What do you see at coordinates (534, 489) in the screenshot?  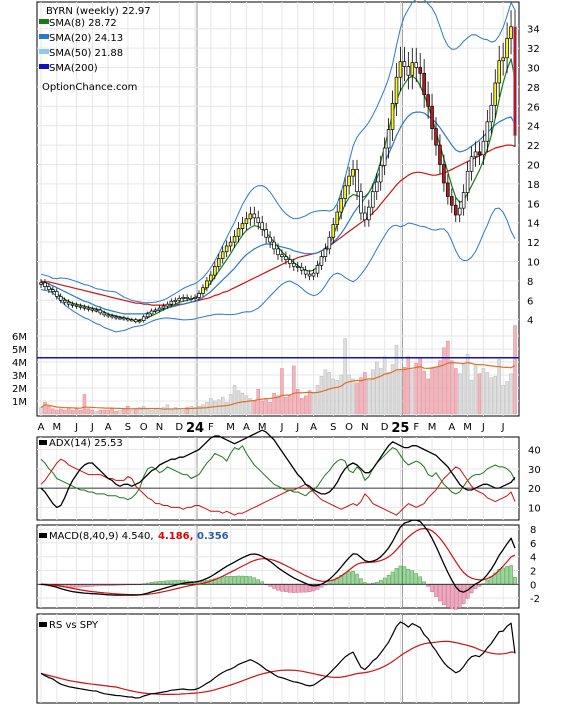 I see `adx-axis-tick: 20` at bounding box center [534, 489].